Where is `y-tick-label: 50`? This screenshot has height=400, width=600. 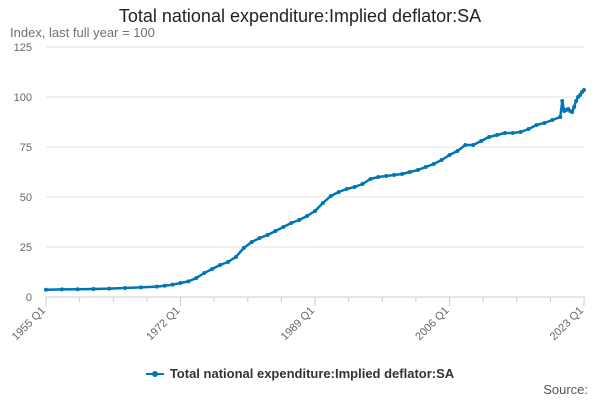
y-tick-label: 50 is located at coordinates (26, 198).